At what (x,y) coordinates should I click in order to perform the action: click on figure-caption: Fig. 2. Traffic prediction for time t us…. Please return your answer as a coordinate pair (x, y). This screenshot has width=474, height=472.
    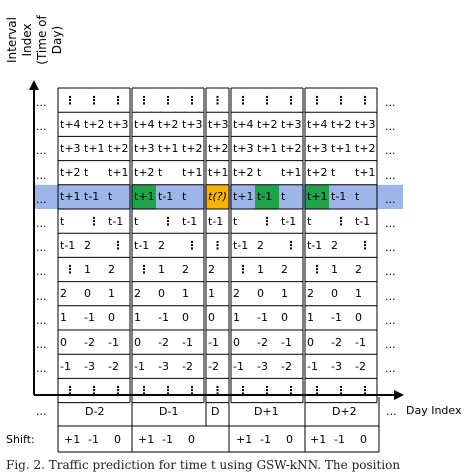
    Looking at the image, I should click on (203, 465).